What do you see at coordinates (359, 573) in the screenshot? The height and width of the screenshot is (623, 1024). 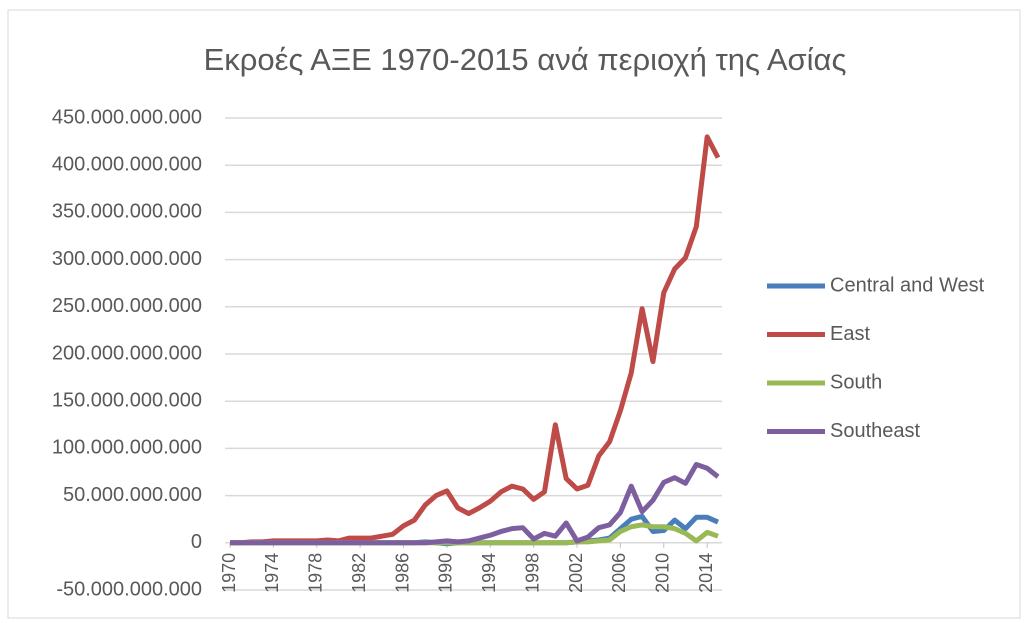 I see `x-tick-label: 1982` at bounding box center [359, 573].